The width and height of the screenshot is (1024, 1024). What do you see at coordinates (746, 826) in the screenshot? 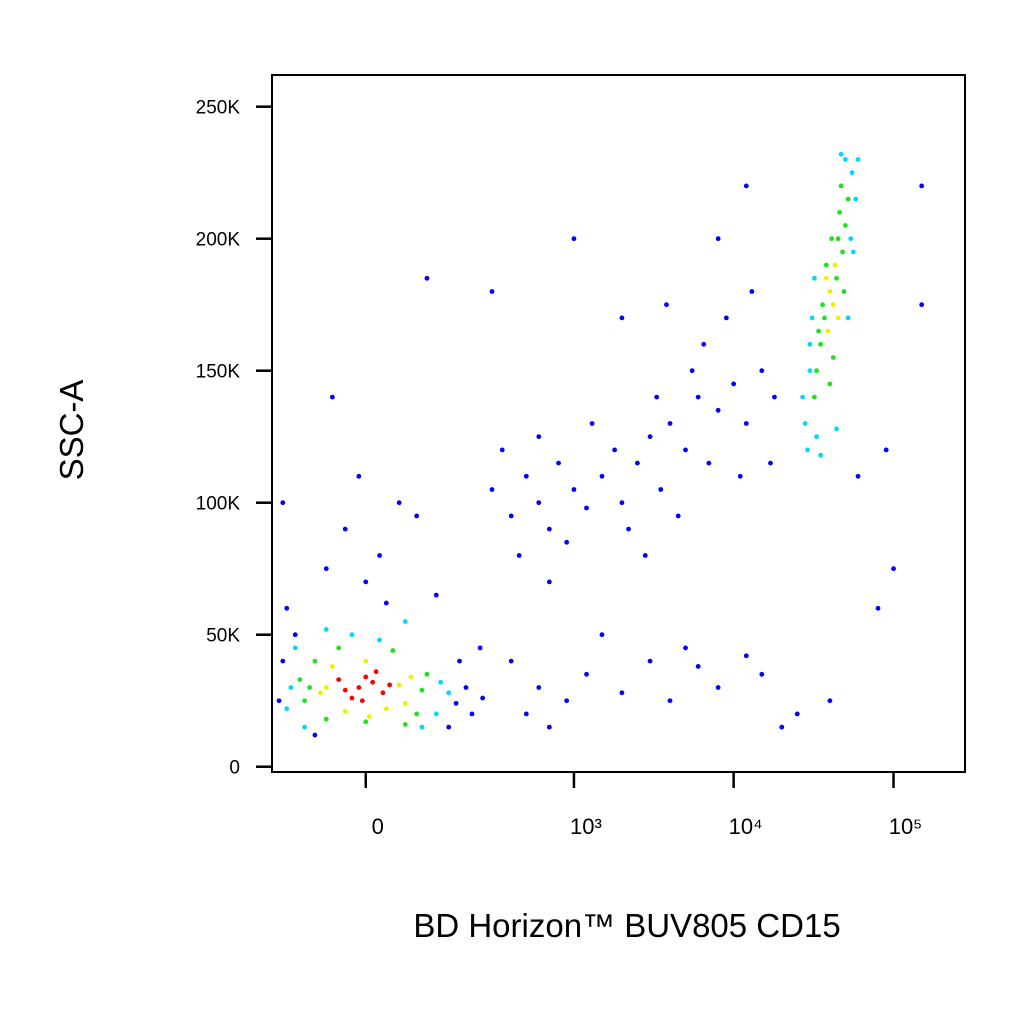
I see `x-tick-label: 10⁴` at bounding box center [746, 826].